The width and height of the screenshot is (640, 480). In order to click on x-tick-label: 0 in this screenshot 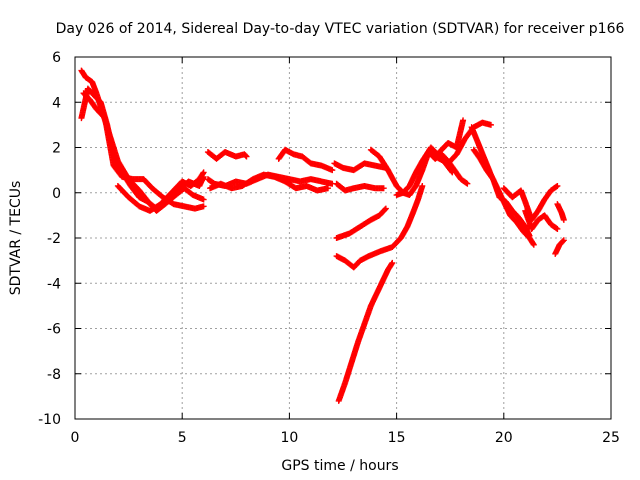, I will do `click(75, 438)`.